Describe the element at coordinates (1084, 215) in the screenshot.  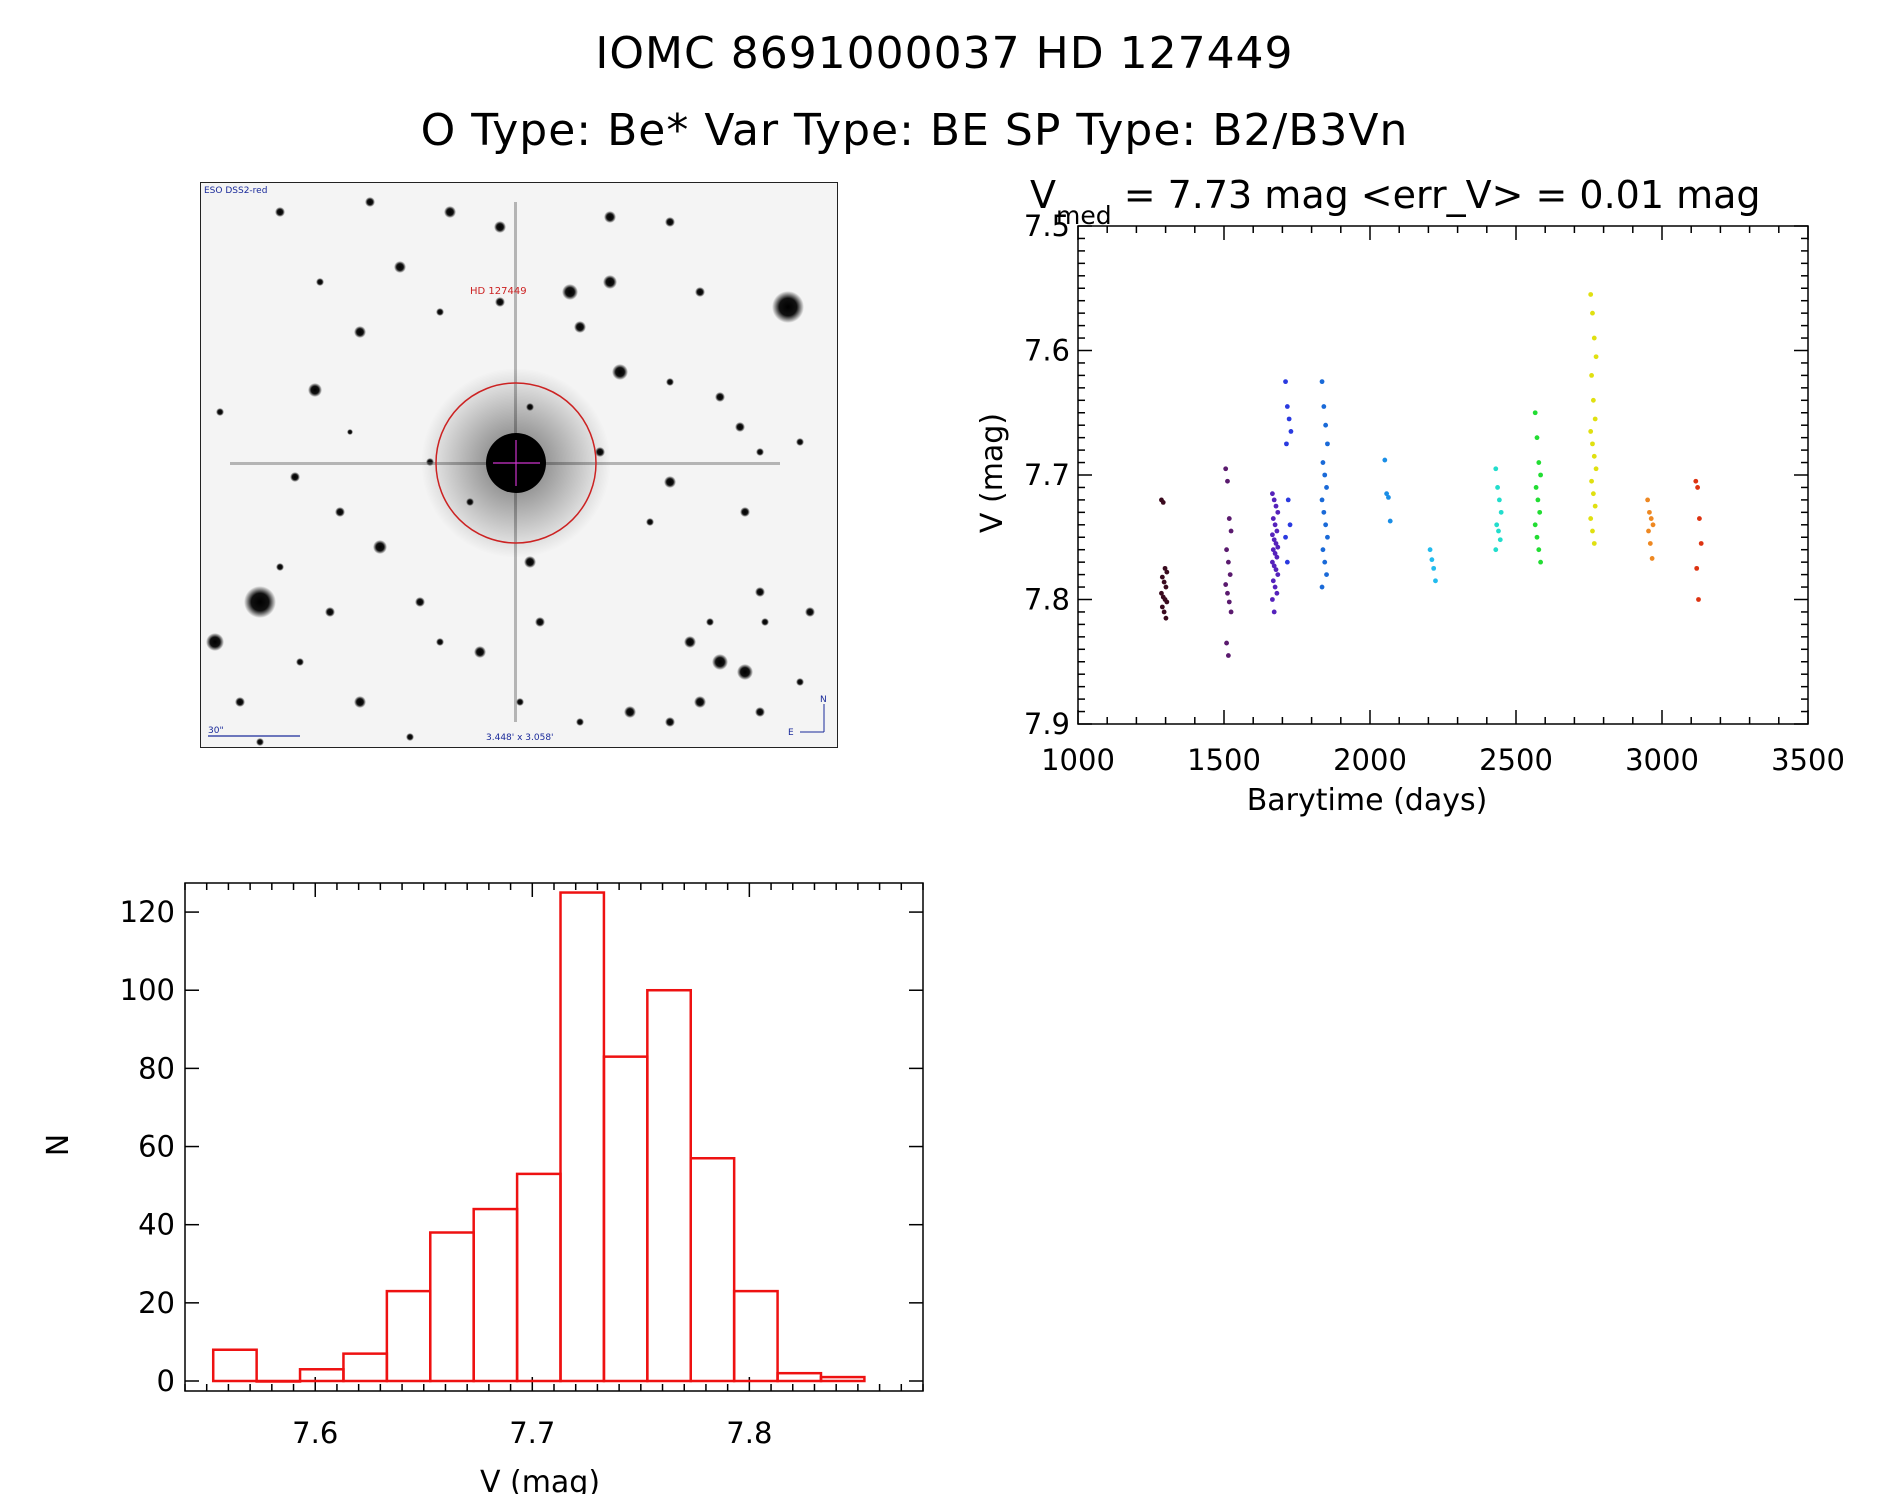
I see `light-curve-title-subscript: med` at that location.